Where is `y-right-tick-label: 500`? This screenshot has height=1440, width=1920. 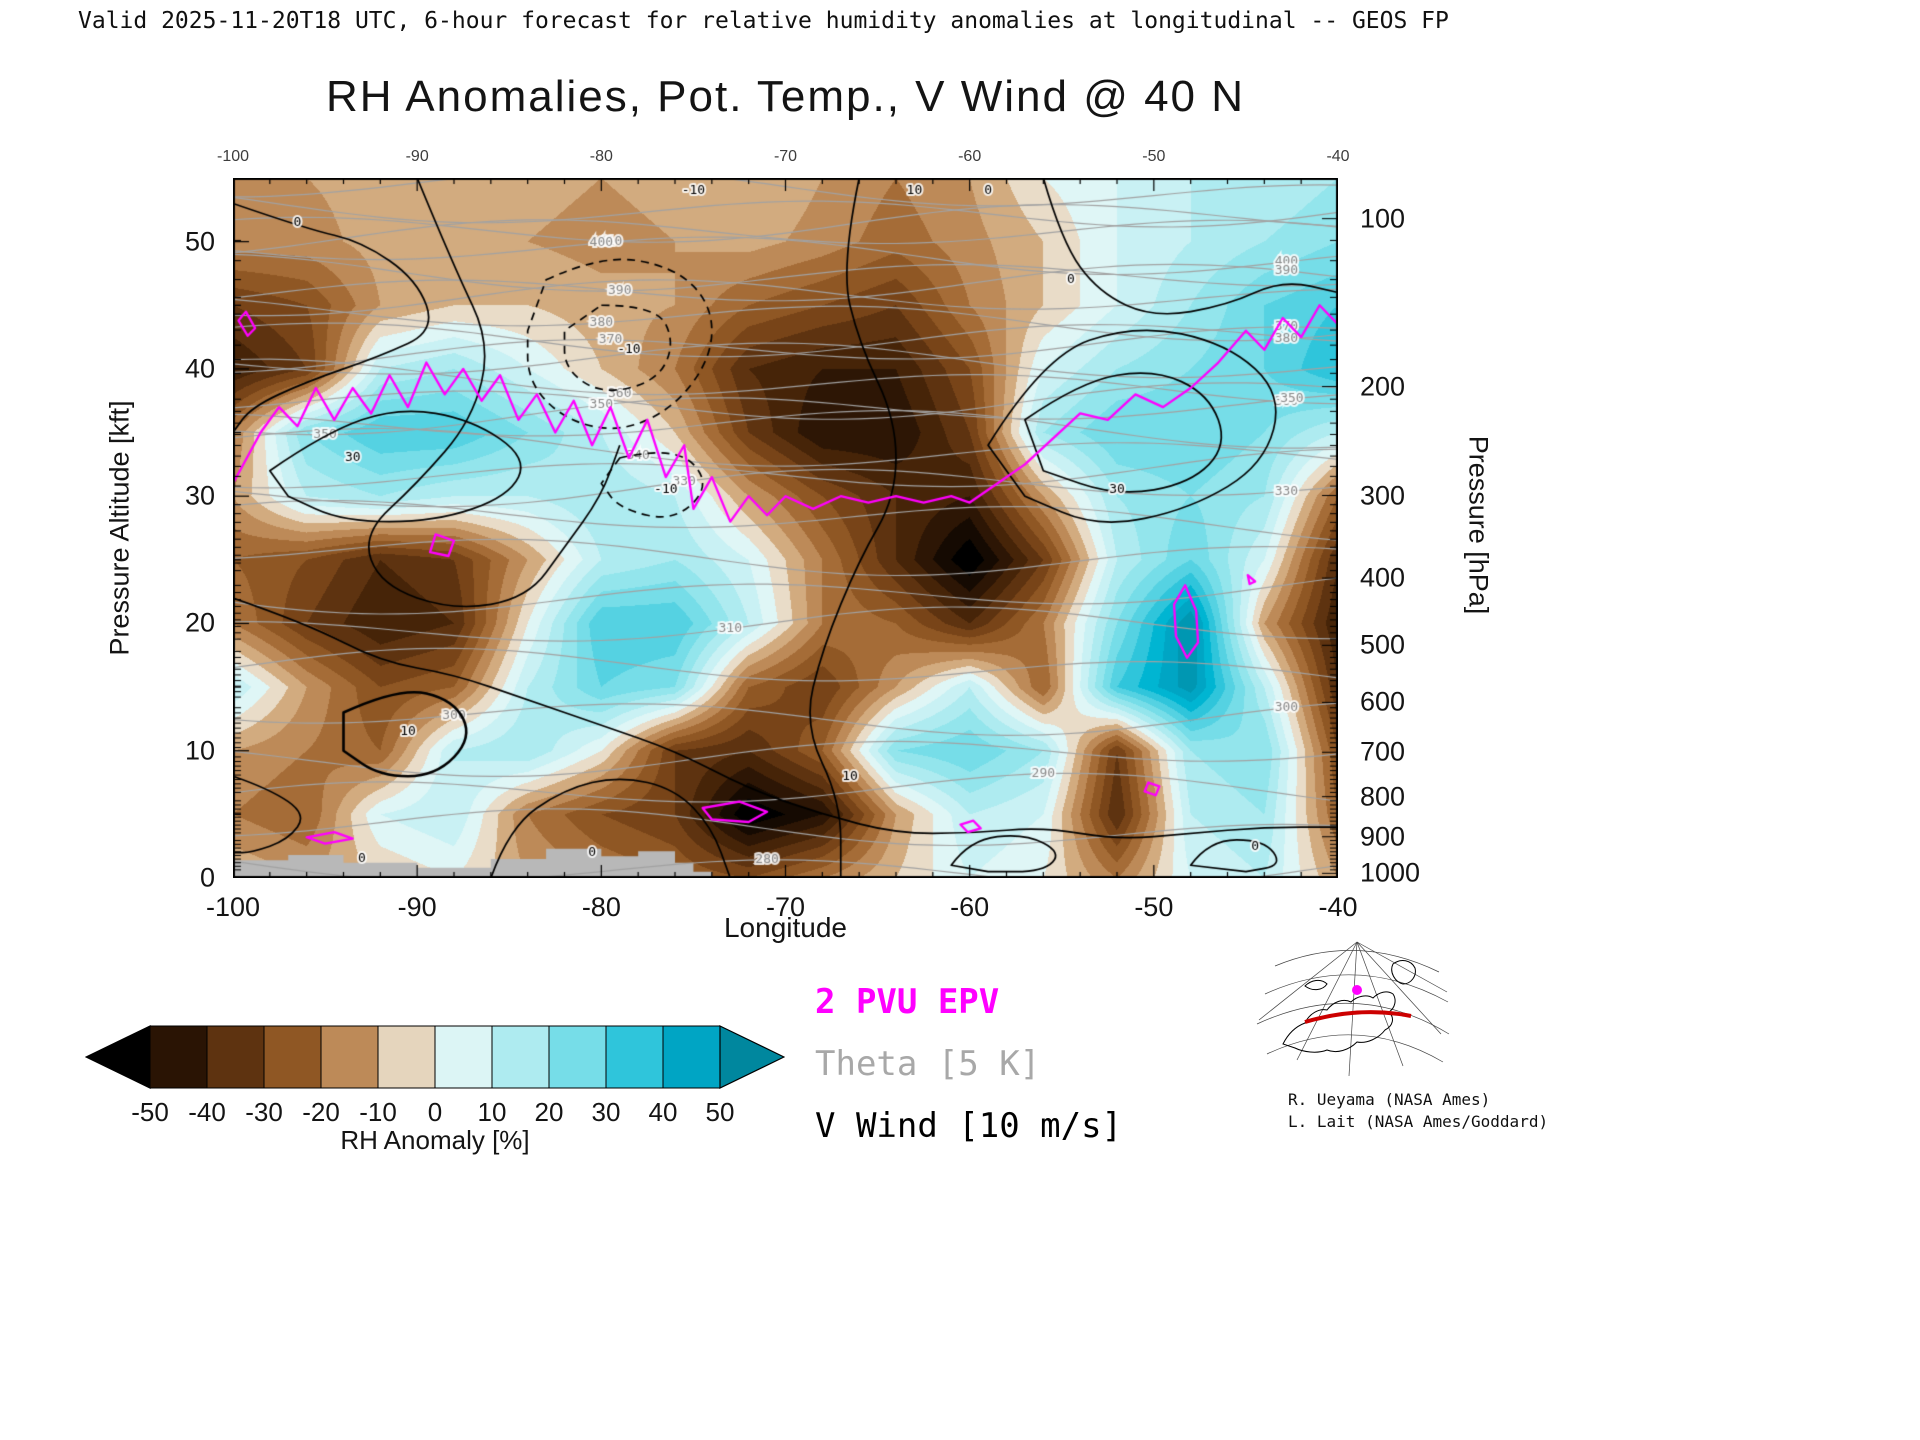
y-right-tick-label: 500 is located at coordinates (1383, 644).